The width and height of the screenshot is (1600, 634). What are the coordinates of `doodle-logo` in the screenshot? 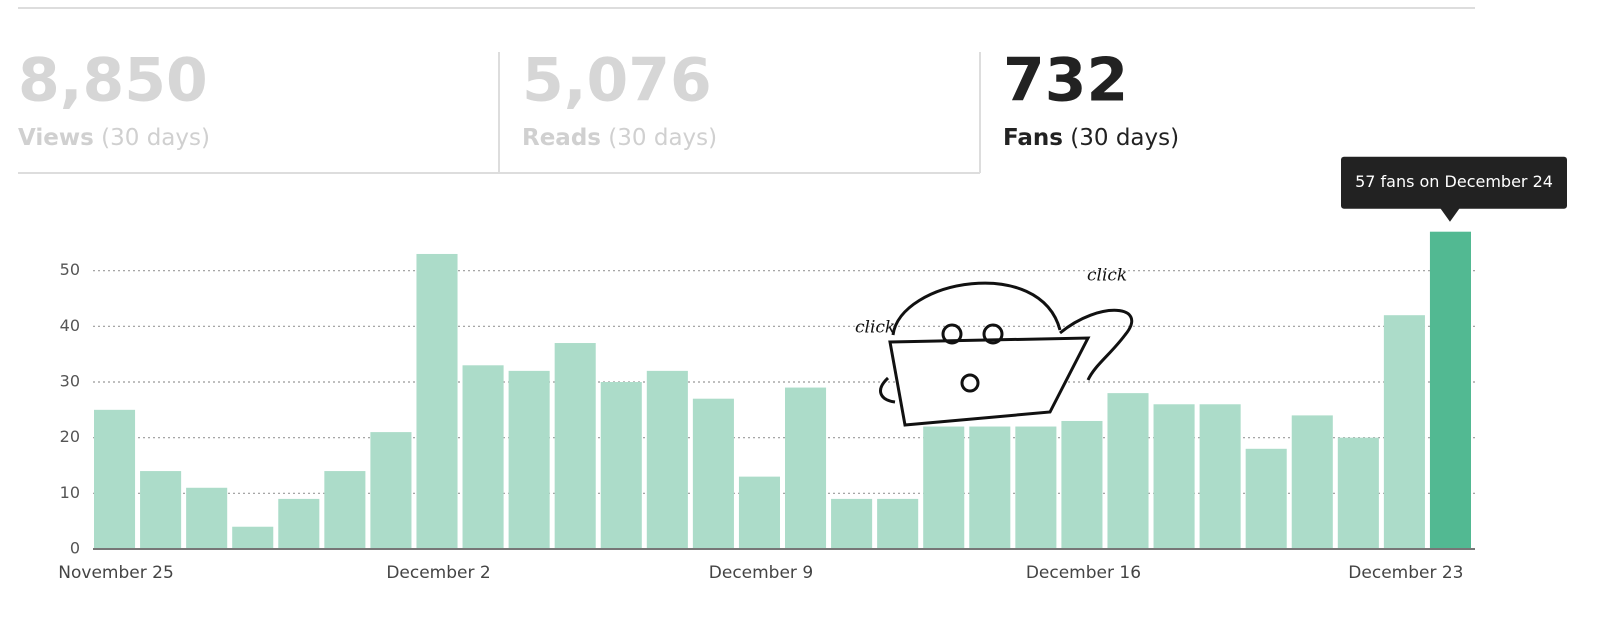 It's located at (970, 383).